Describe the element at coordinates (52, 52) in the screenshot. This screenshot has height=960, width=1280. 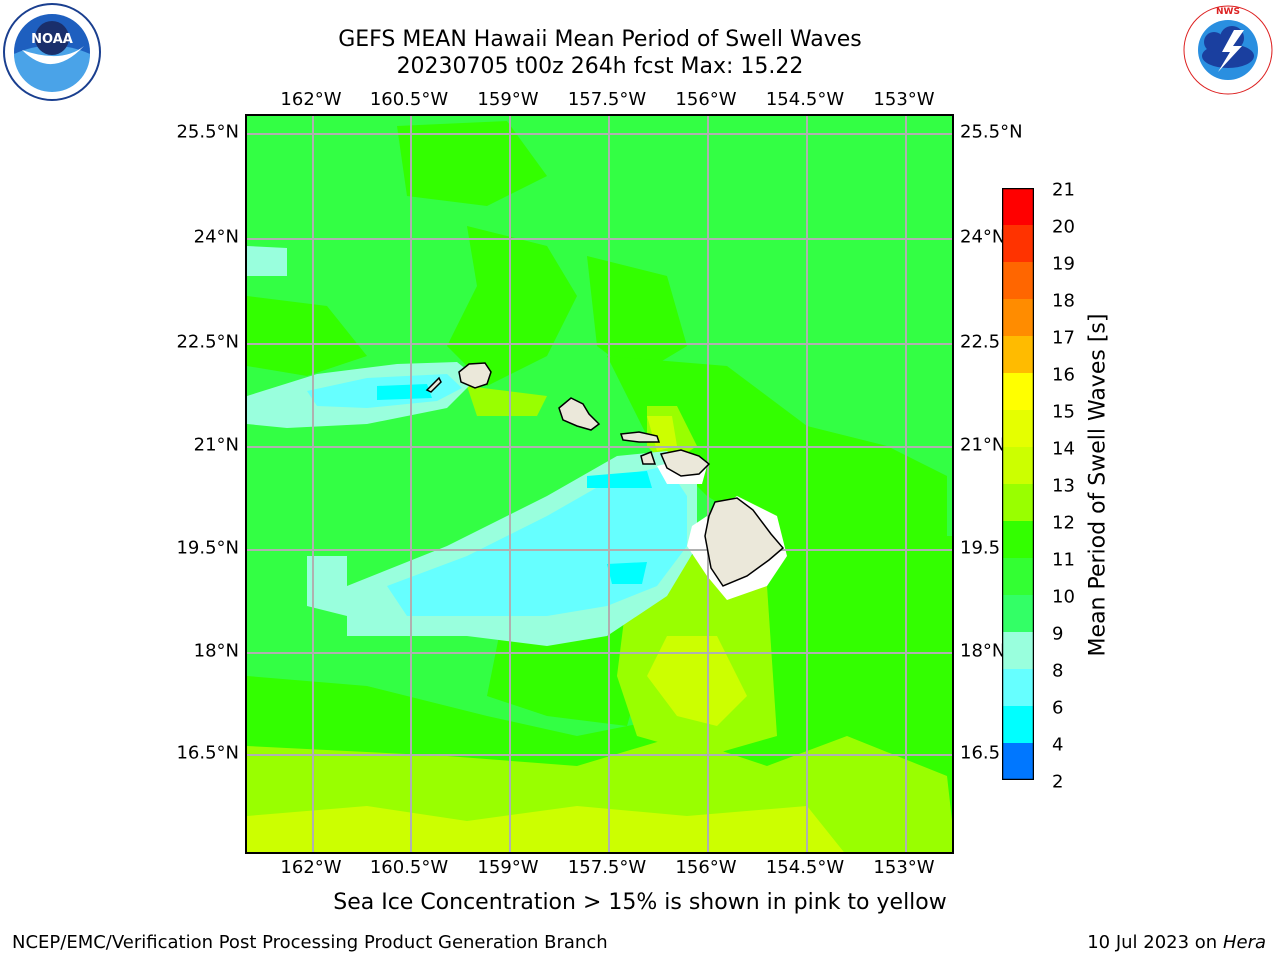
I see `noaa-logo: NOAA` at that location.